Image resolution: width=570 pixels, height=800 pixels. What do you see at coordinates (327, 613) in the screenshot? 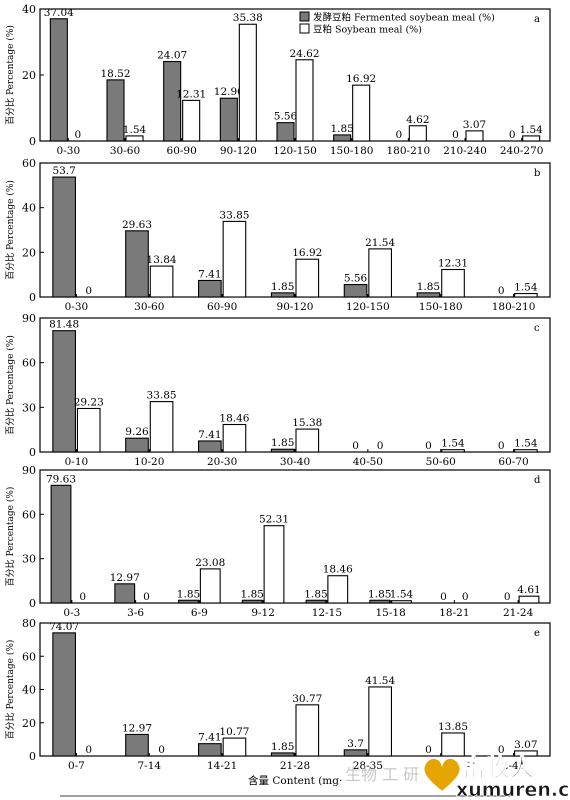
I see `x-tick-label: 12-15` at bounding box center [327, 613].